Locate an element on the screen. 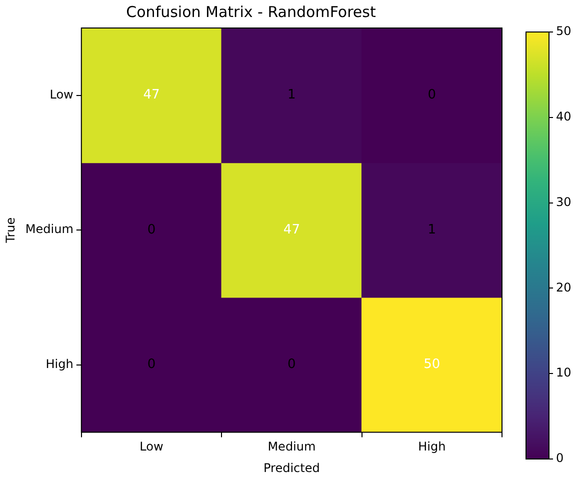  color-bar-label: 10 is located at coordinates (564, 373).